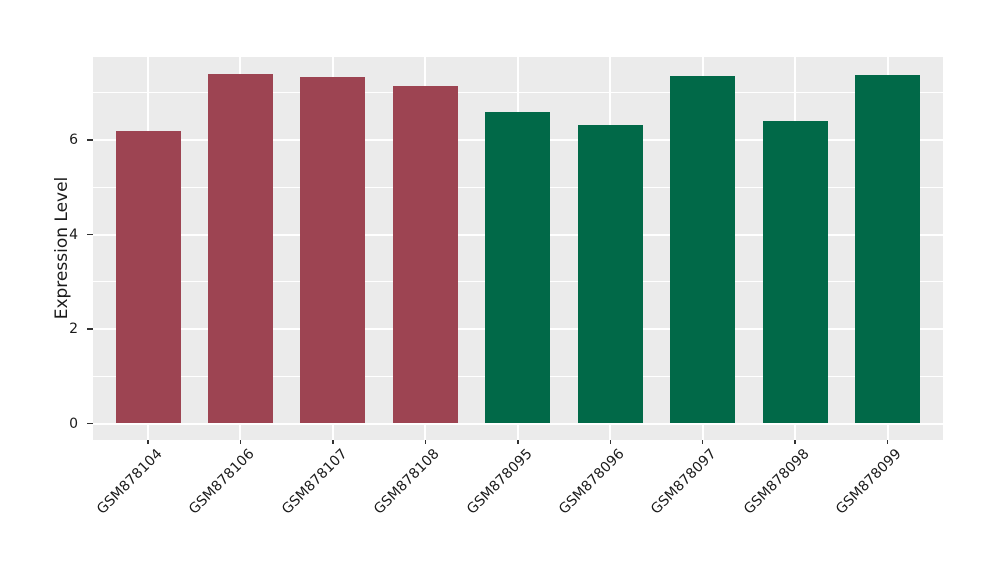  What do you see at coordinates (222, 482) in the screenshot?
I see `x-tick-label-text: GSM878106` at bounding box center [222, 482].